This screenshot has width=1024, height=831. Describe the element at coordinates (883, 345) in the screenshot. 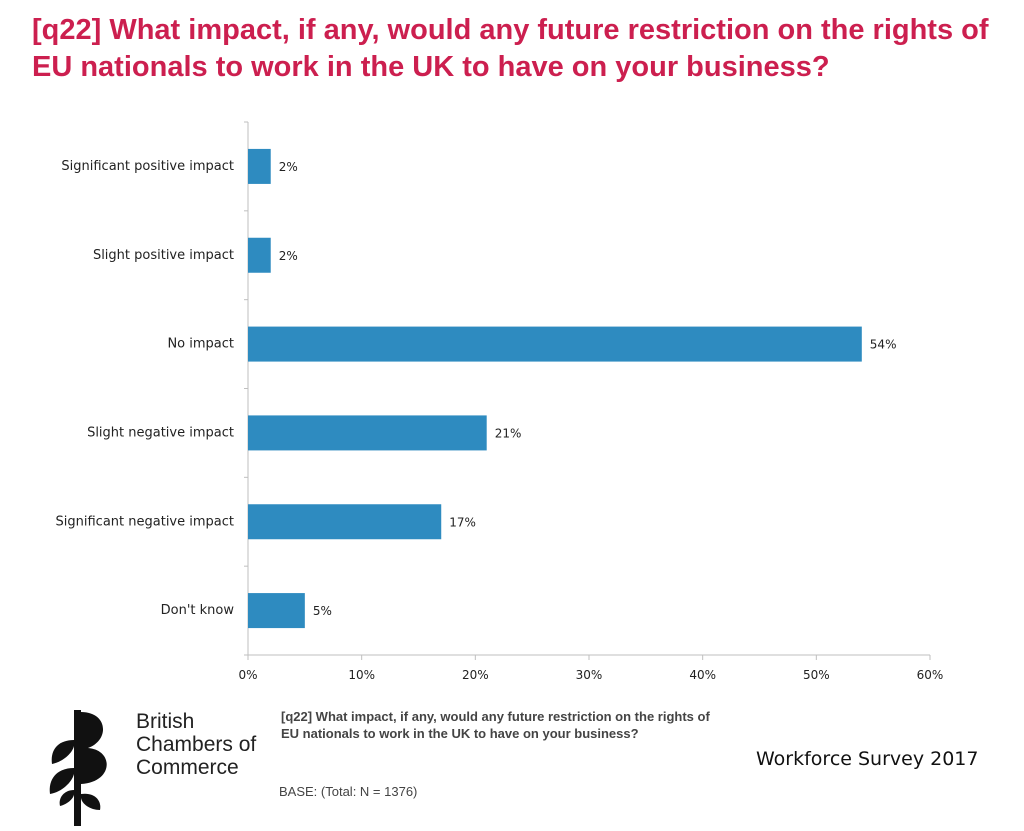

I see `data-label: 54%` at that location.